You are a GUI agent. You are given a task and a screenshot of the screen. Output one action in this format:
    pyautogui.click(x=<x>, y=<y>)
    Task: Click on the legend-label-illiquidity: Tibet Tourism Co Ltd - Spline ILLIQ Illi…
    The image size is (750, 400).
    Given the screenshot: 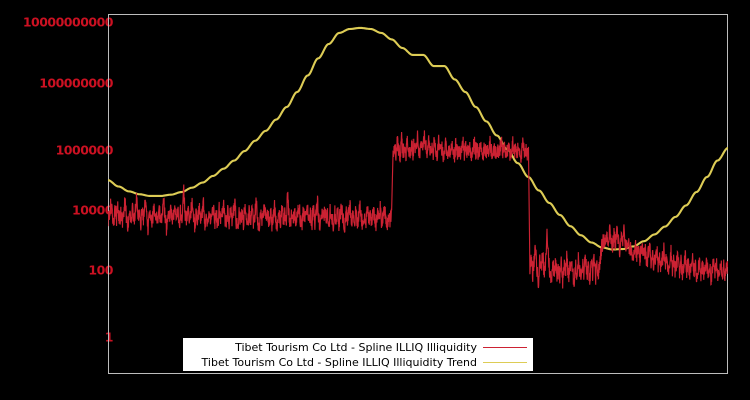 What is the action you would take?
    pyautogui.click(x=356, y=347)
    